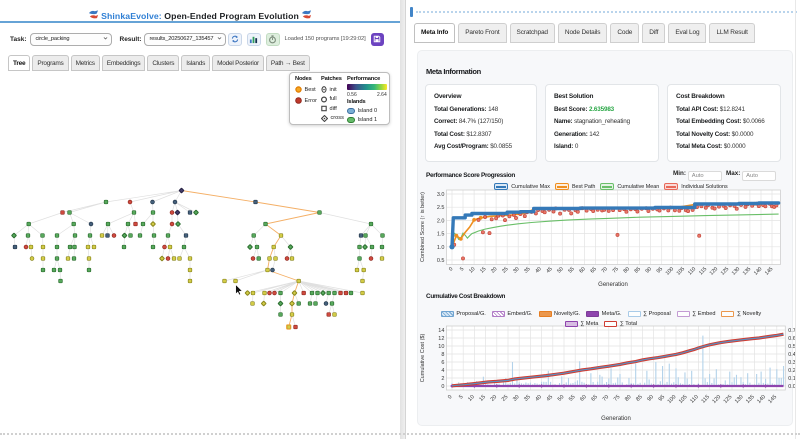 Image resolution: width=800 pixels, height=439 pixels. I want to click on svg-text: 0.4, so click(791, 355).